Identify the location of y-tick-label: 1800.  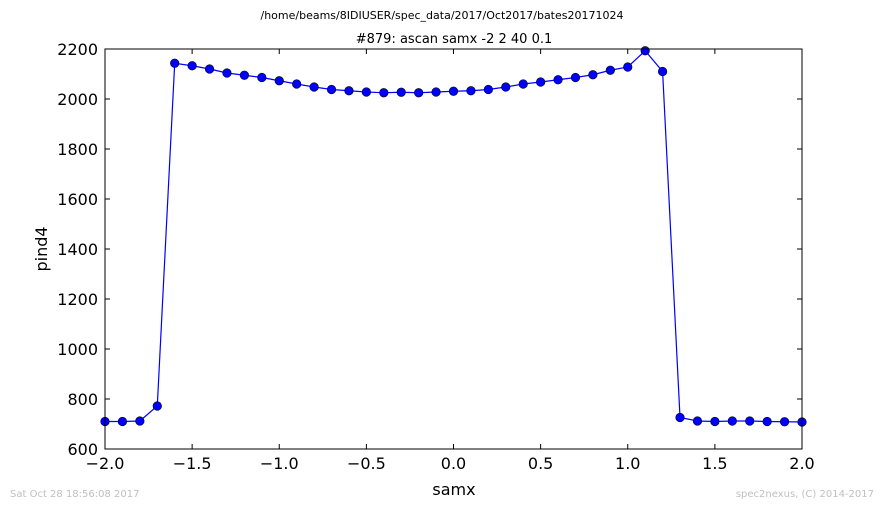
(77, 149).